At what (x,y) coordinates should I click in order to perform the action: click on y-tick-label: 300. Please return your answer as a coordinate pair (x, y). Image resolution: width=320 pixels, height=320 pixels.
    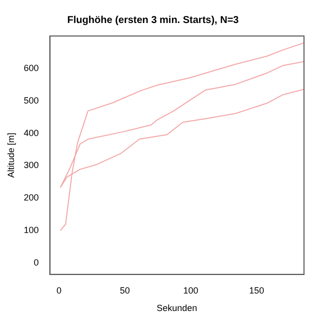
    Looking at the image, I should click on (31, 165).